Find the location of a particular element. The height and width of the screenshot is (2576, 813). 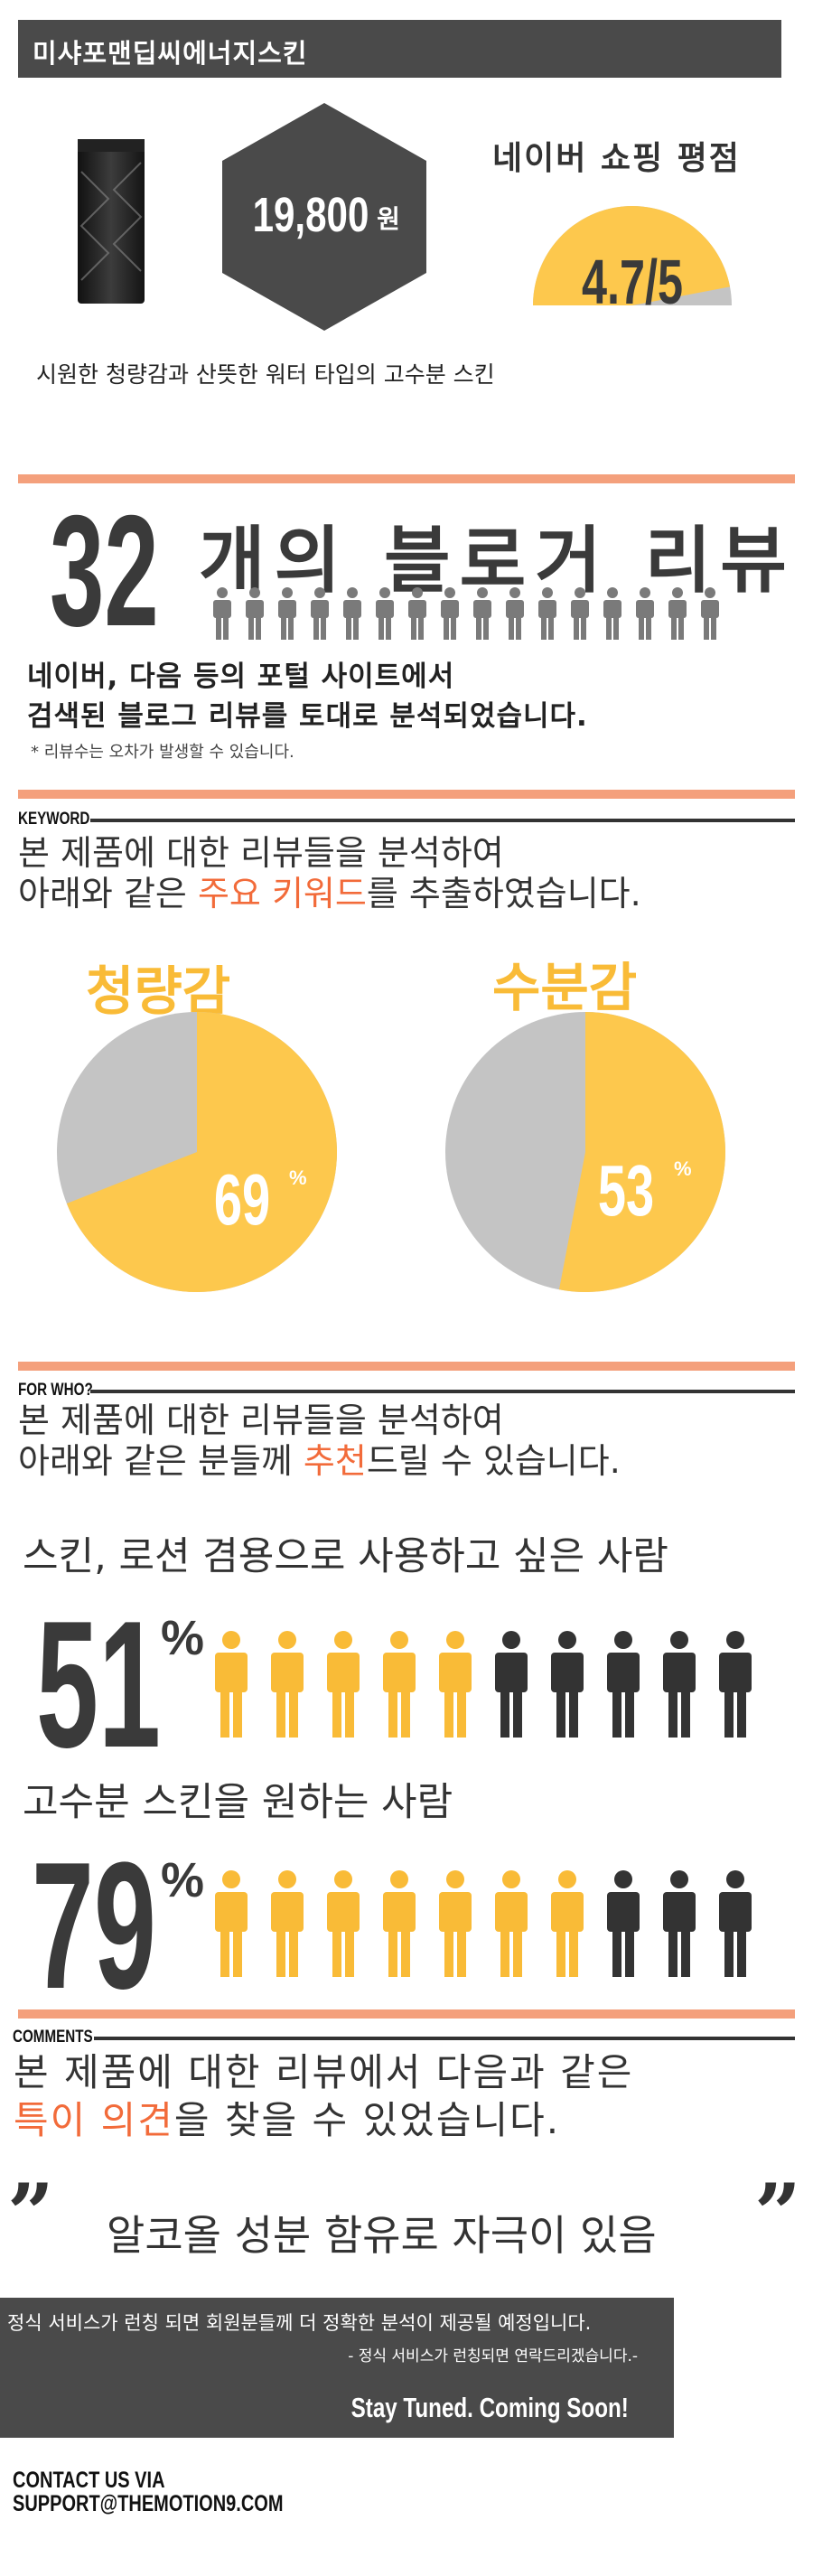

blog-desc-line1: 네이버, 다음 등의 포털 사이트에서 is located at coordinates (241, 676).